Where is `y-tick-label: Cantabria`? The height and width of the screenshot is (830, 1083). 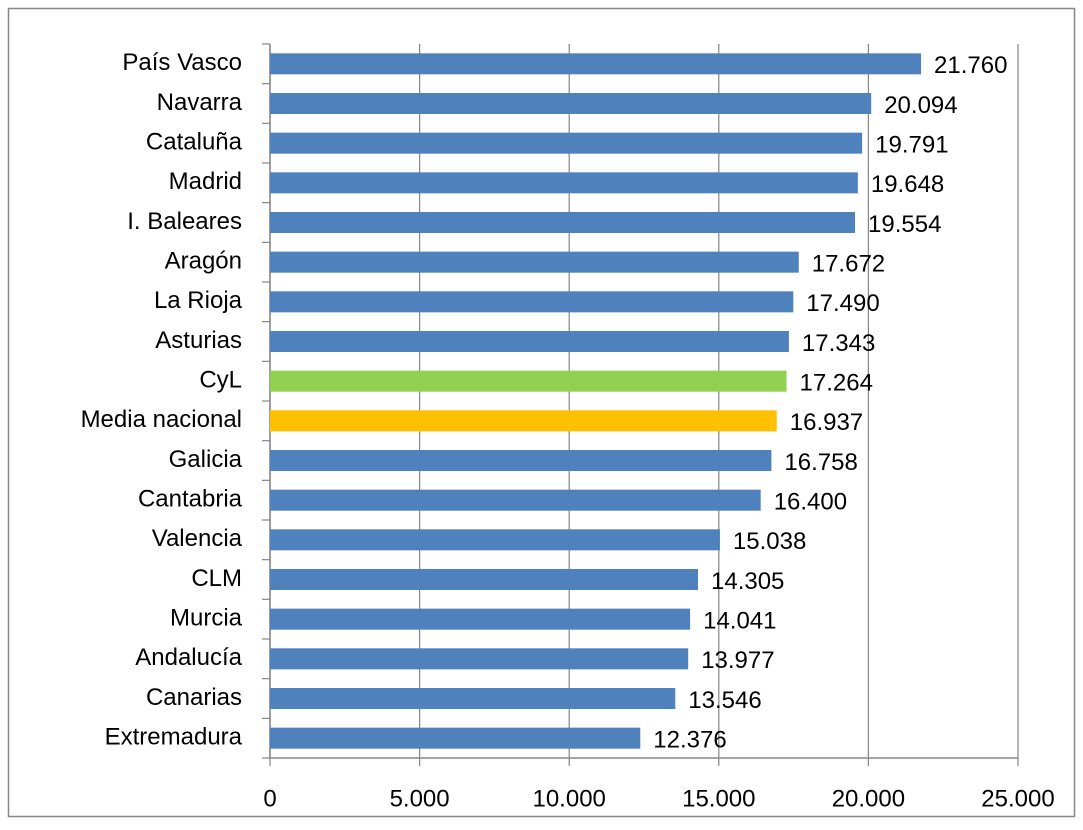
y-tick-label: Cantabria is located at coordinates (190, 499).